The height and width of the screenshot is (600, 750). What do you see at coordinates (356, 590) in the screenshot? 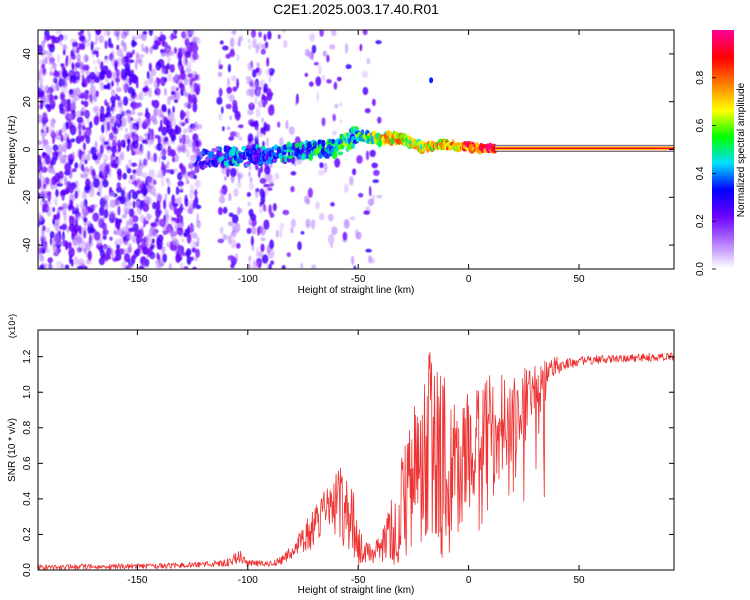
I see `snr-x-label: Height of straight line (km)` at bounding box center [356, 590].